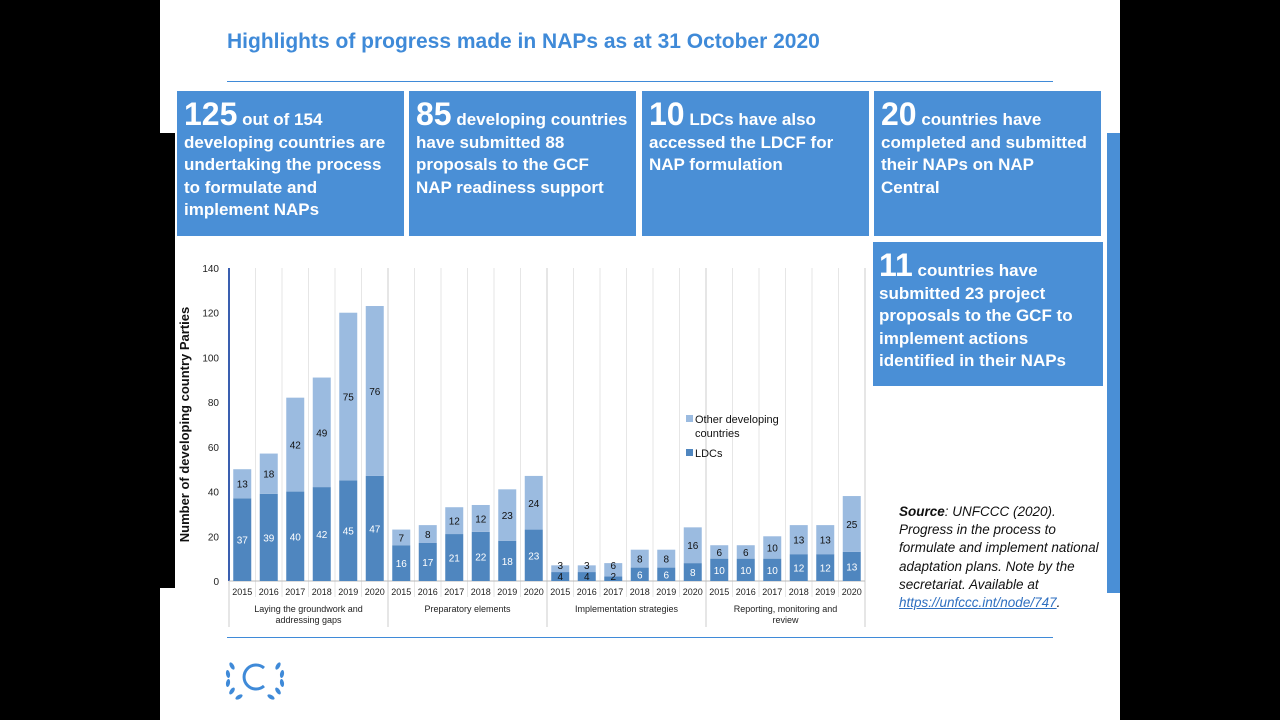 The height and width of the screenshot is (720, 1280). What do you see at coordinates (640, 81) in the screenshot?
I see `title-rule` at bounding box center [640, 81].